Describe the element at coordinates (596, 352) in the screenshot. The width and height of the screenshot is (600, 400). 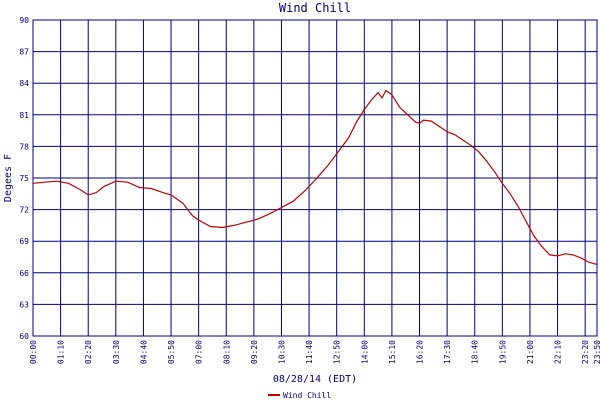
I see `x-tick-label: 23:50` at that location.